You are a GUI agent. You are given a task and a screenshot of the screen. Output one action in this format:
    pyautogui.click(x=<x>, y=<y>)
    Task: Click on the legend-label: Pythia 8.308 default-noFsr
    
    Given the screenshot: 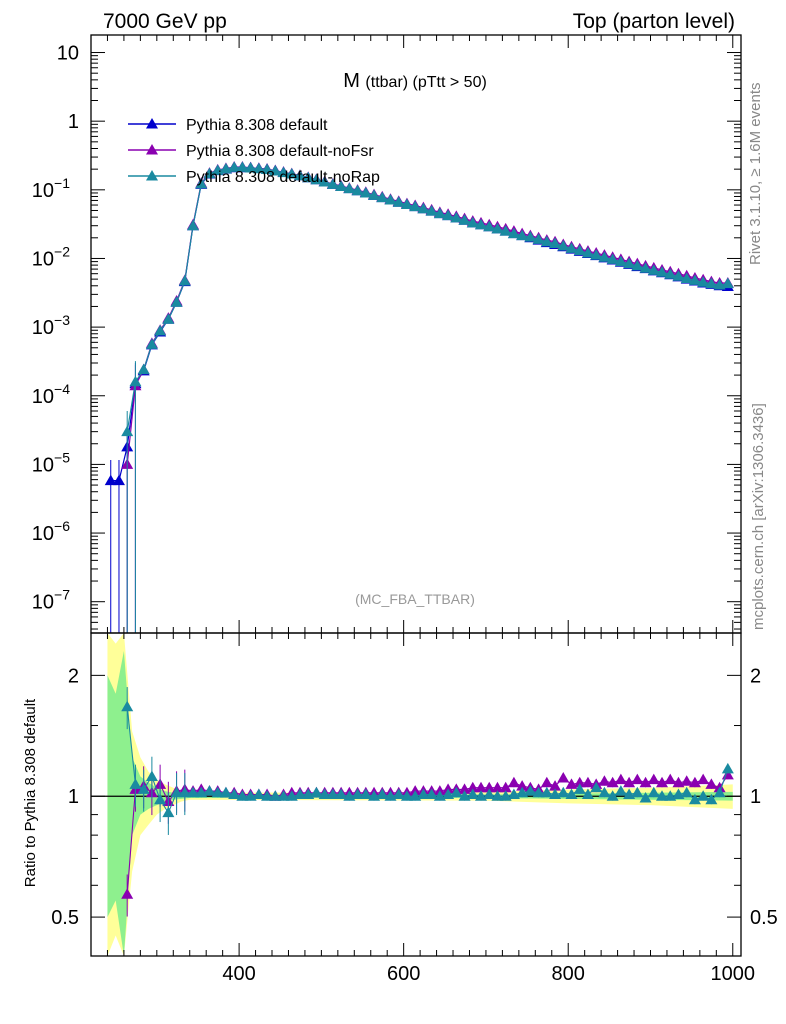 What is the action you would take?
    pyautogui.click(x=280, y=151)
    